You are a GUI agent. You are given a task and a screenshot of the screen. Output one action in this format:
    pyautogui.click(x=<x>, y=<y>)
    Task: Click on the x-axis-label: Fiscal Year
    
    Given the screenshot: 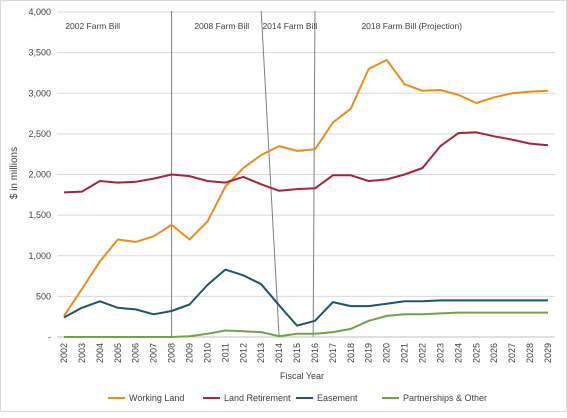 What is the action you would take?
    pyautogui.click(x=302, y=376)
    